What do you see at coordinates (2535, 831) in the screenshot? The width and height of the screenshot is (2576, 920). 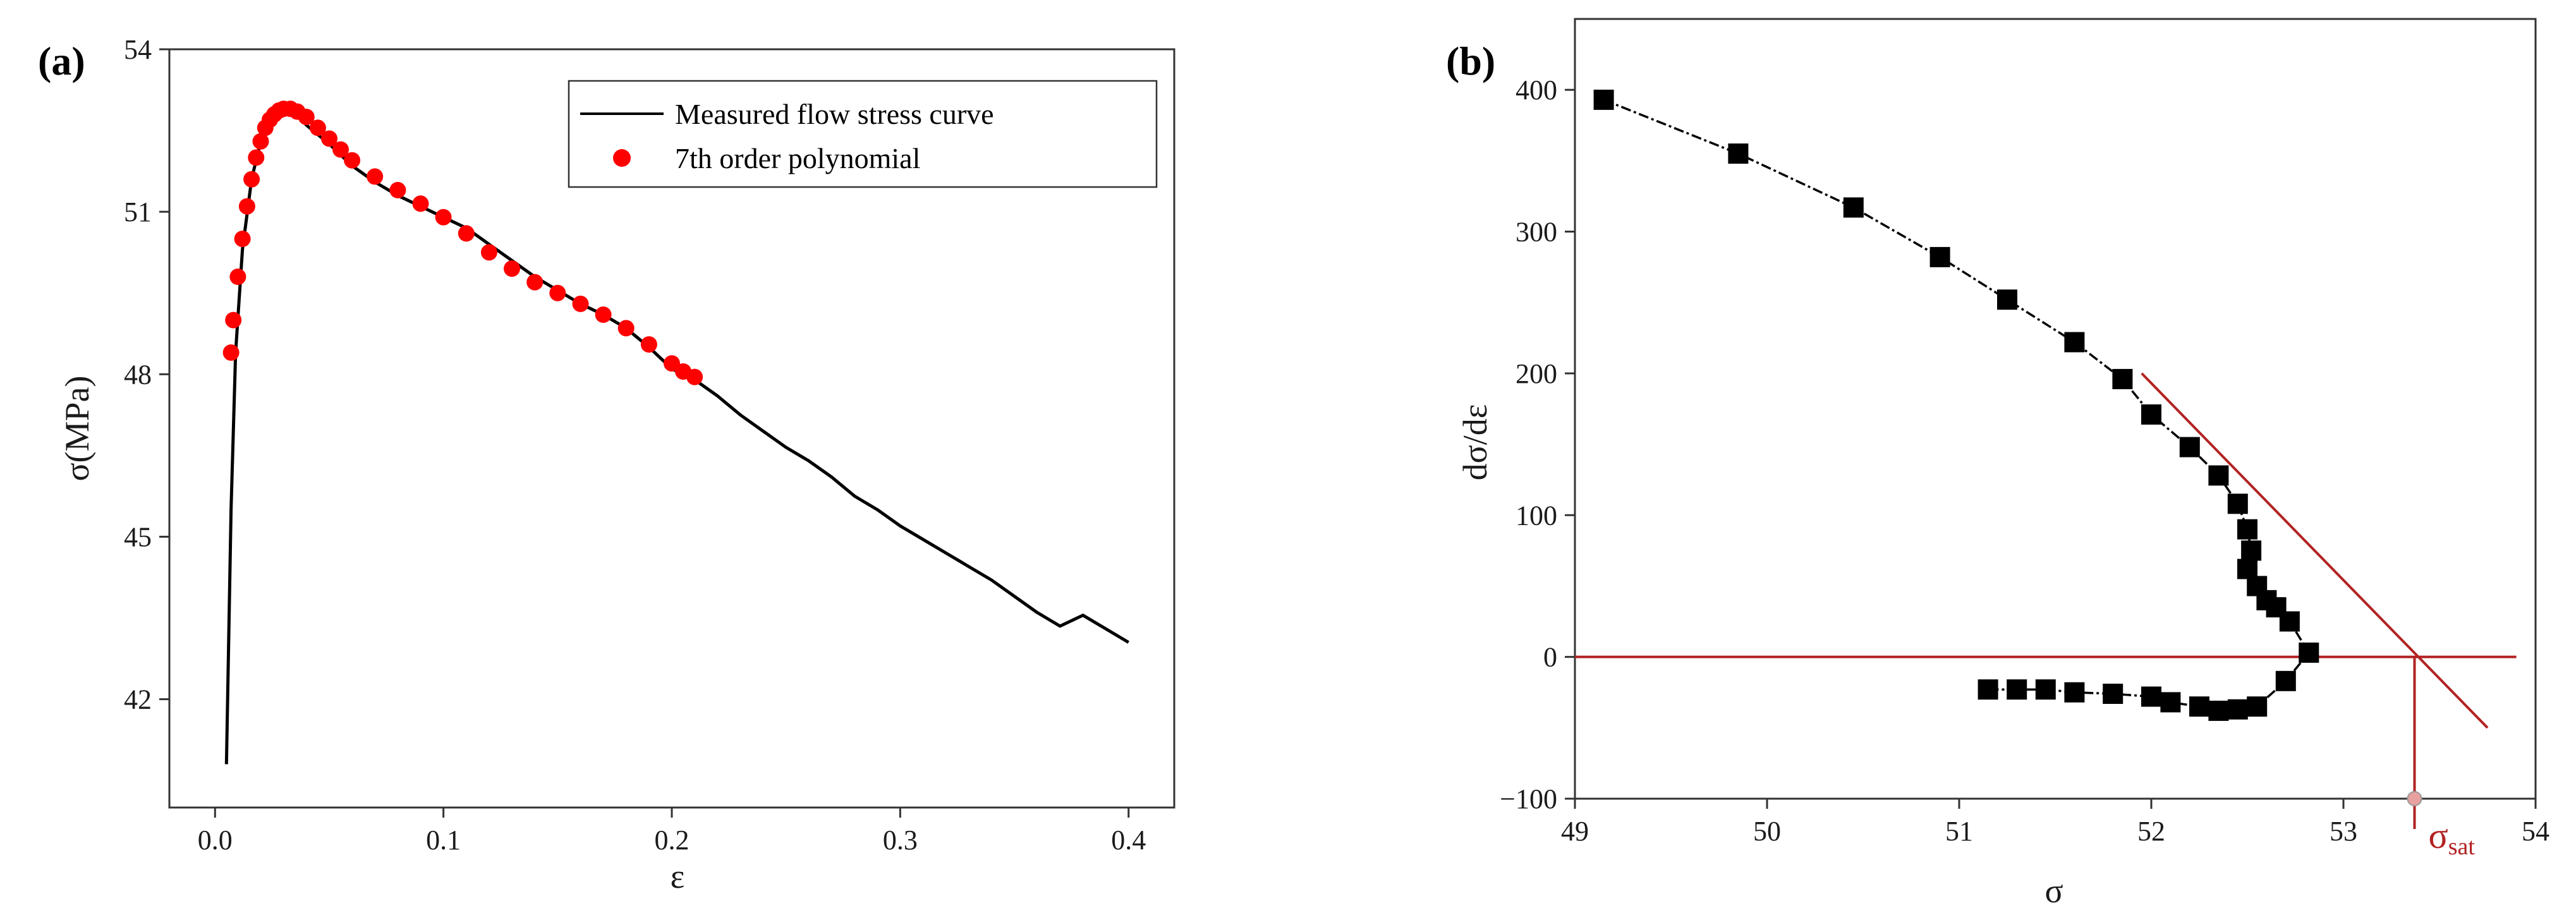 I see `panel-b-x-tick-label: 54` at bounding box center [2535, 831].